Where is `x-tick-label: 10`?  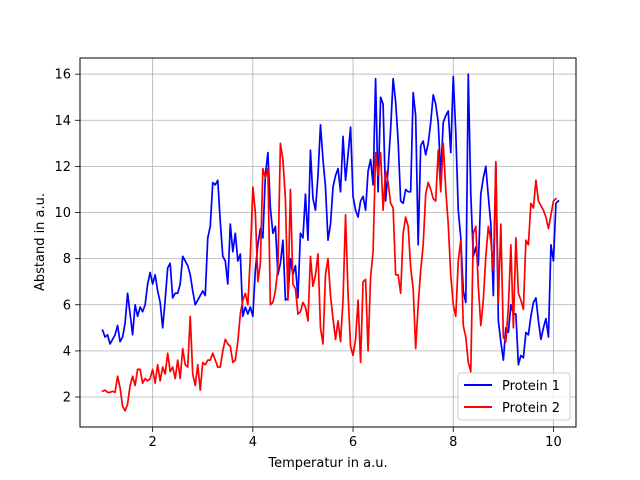 x-tick-label: 10 is located at coordinates (553, 442).